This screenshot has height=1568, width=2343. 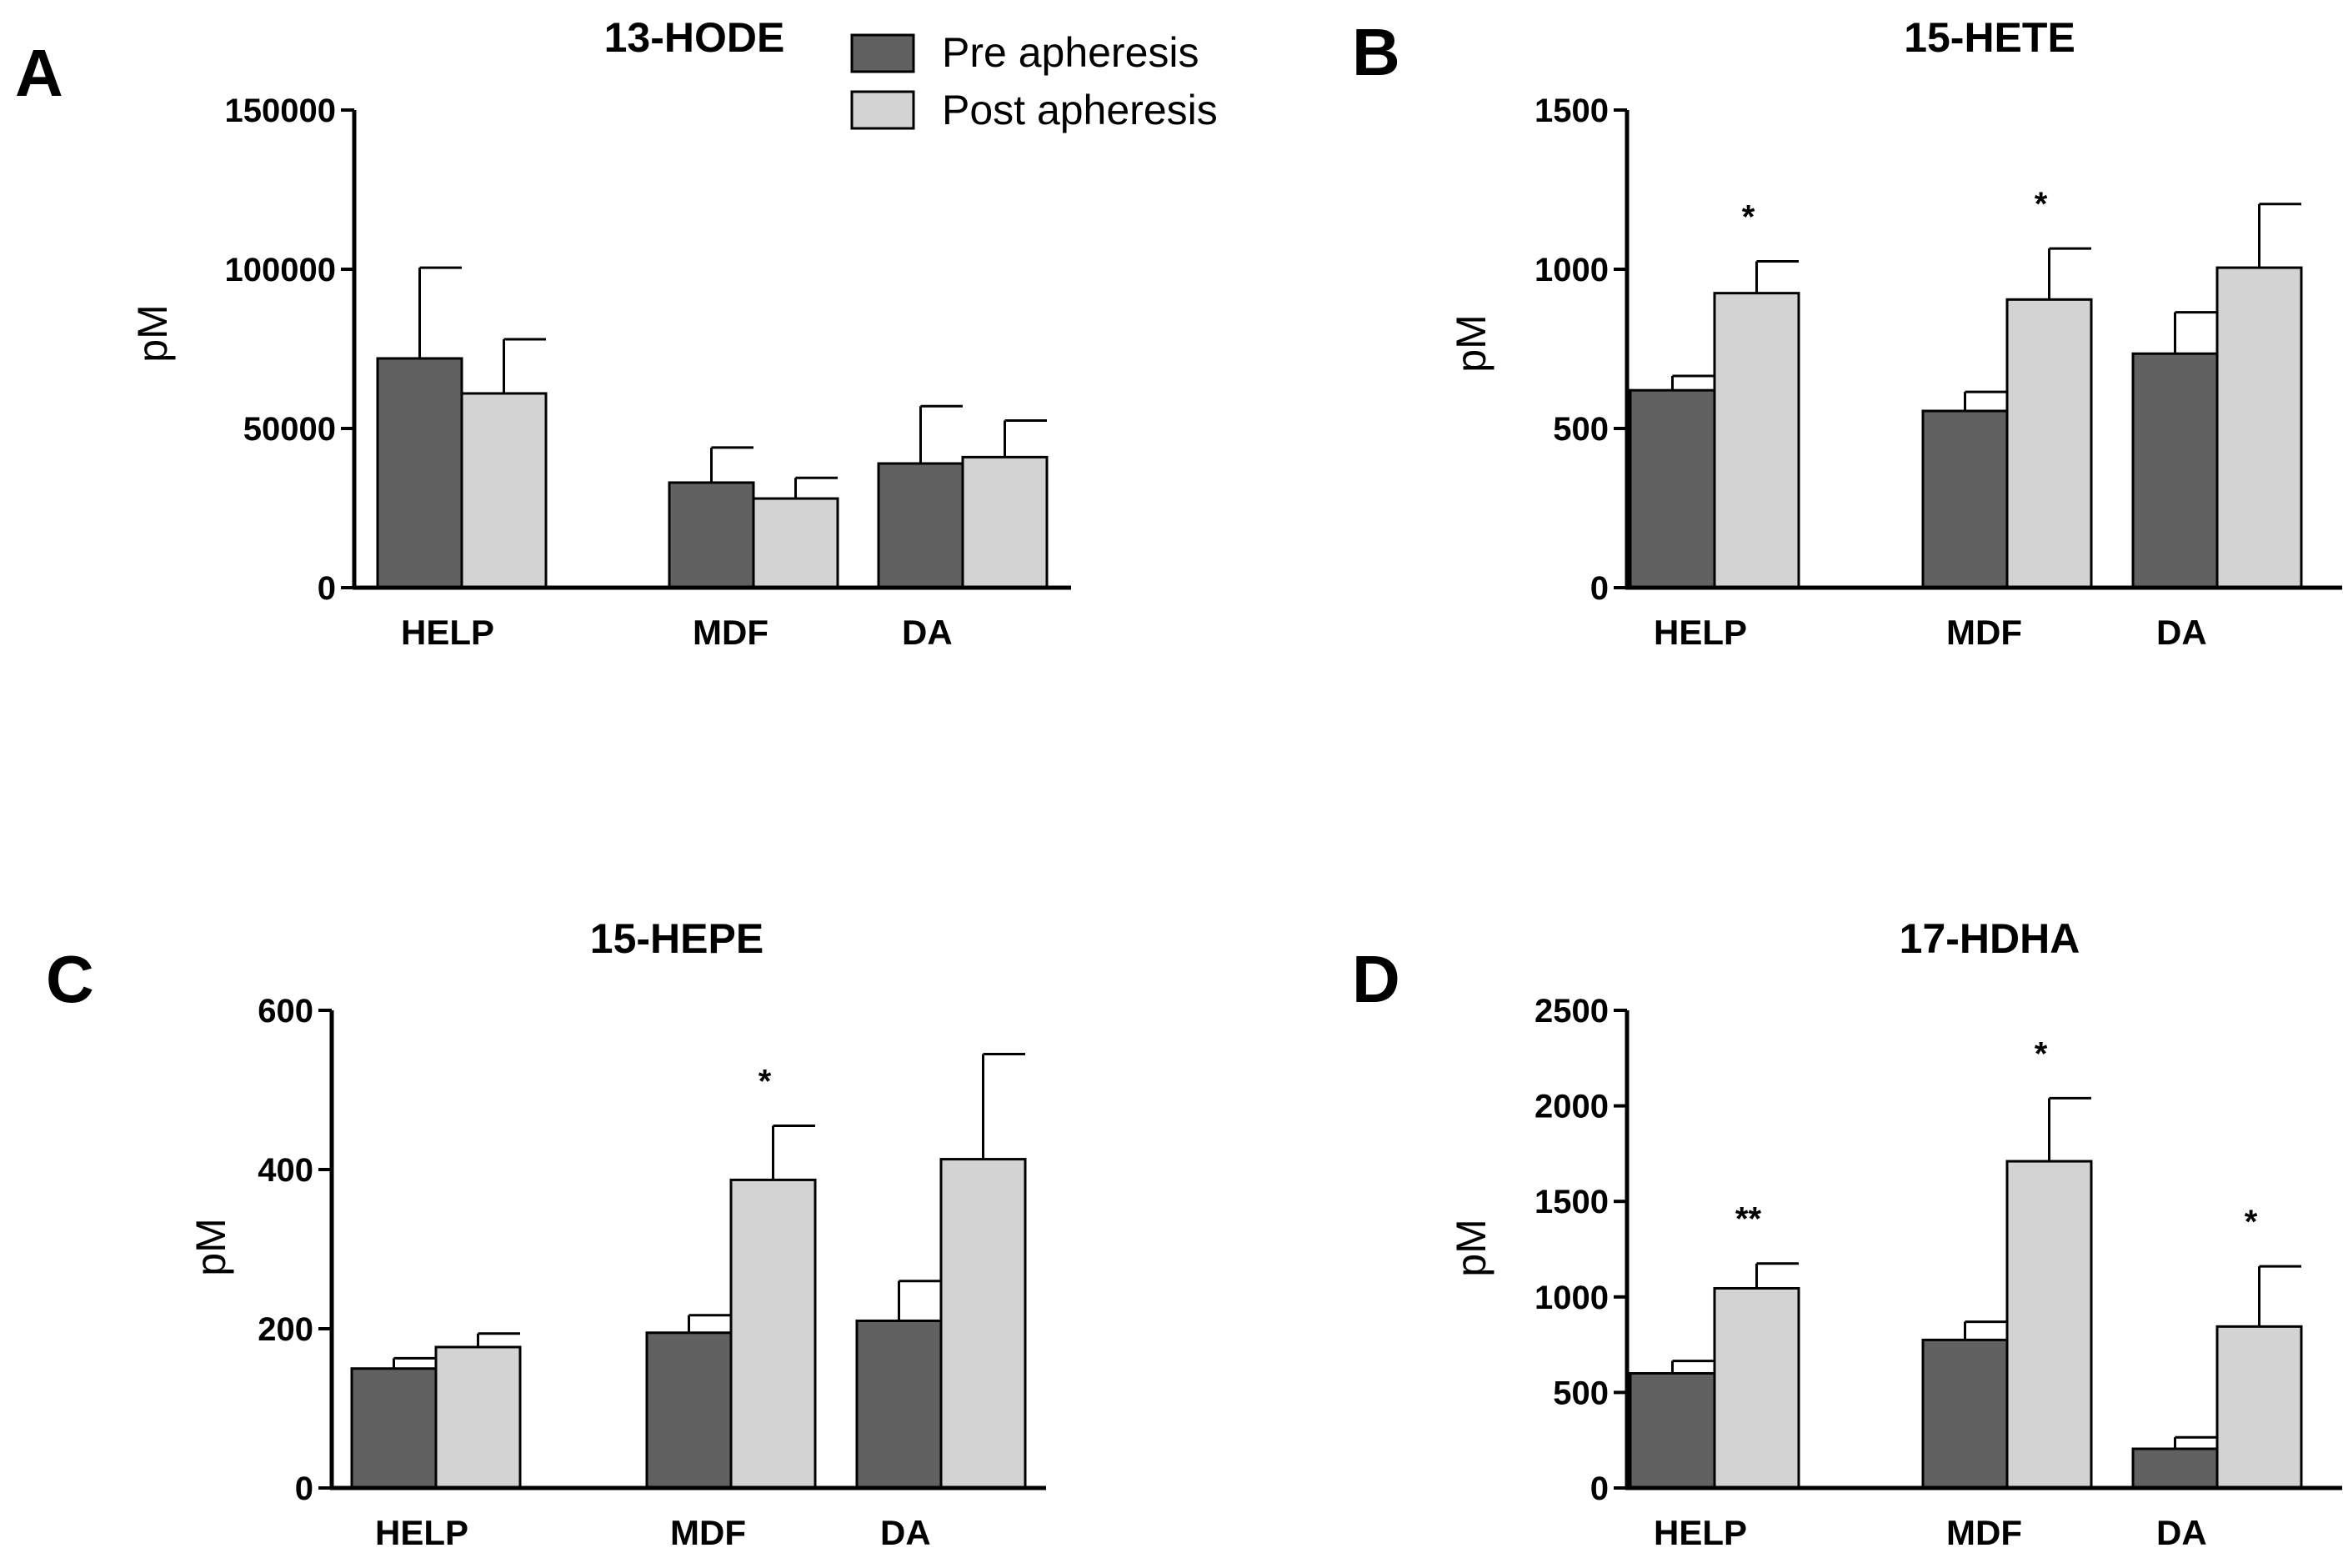 I want to click on plot-b: * HELP * MDF DA 0 500 1000 1500, so click(x=1938, y=372).